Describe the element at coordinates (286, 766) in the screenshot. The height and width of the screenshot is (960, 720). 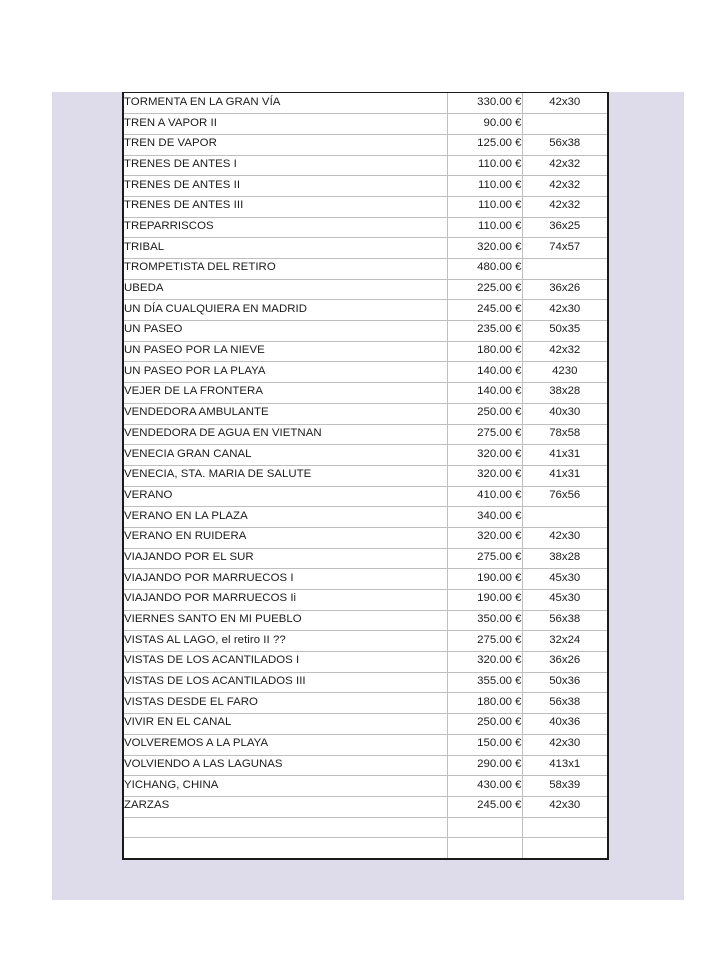
I see `artwork-title-cell: VOLVIENDO A LAS LAGUNAS` at that location.